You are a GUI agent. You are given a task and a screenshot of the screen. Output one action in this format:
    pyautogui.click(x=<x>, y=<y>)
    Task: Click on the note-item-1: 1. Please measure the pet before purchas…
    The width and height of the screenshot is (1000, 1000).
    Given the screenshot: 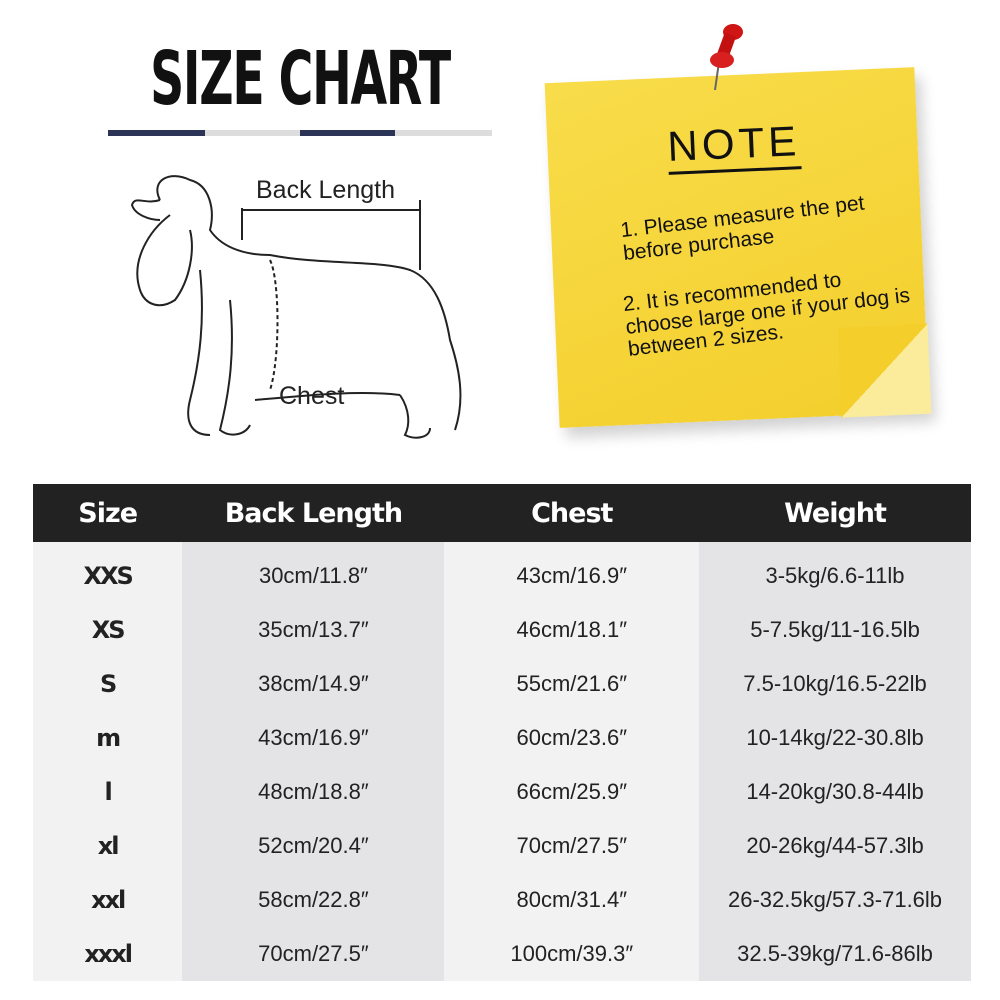 What is the action you would take?
    pyautogui.click(x=742, y=228)
    